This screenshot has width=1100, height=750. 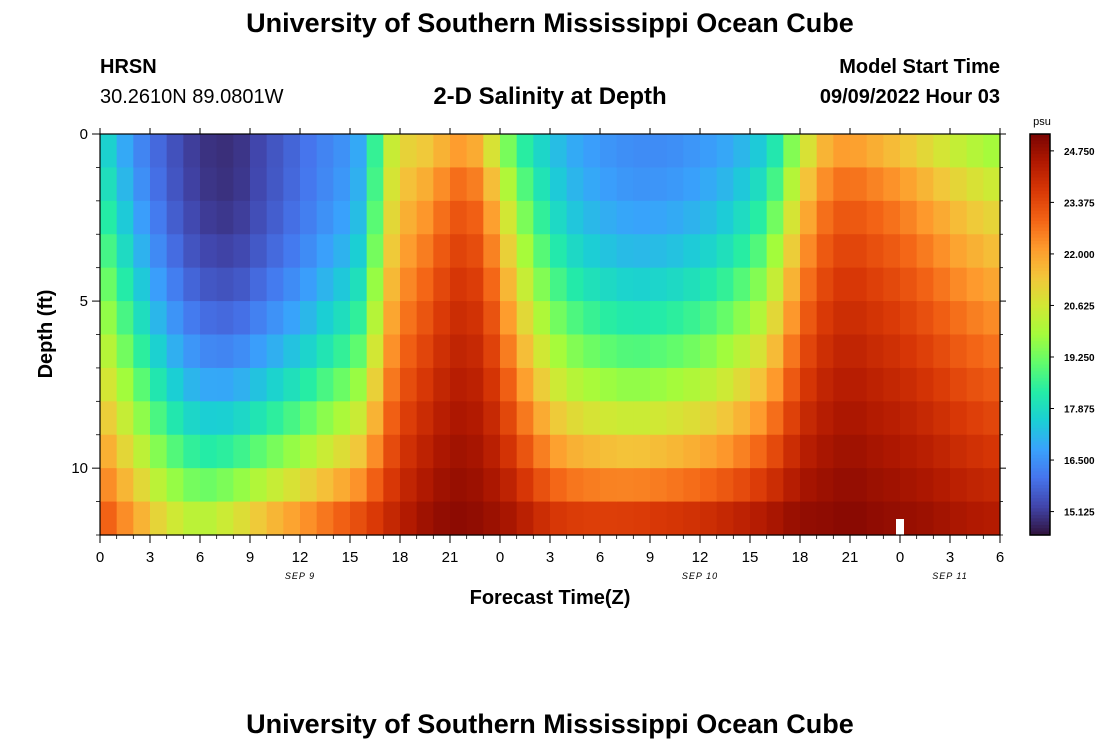 I want to click on x-axis-label: Forecast Time(Z), so click(x=550, y=598).